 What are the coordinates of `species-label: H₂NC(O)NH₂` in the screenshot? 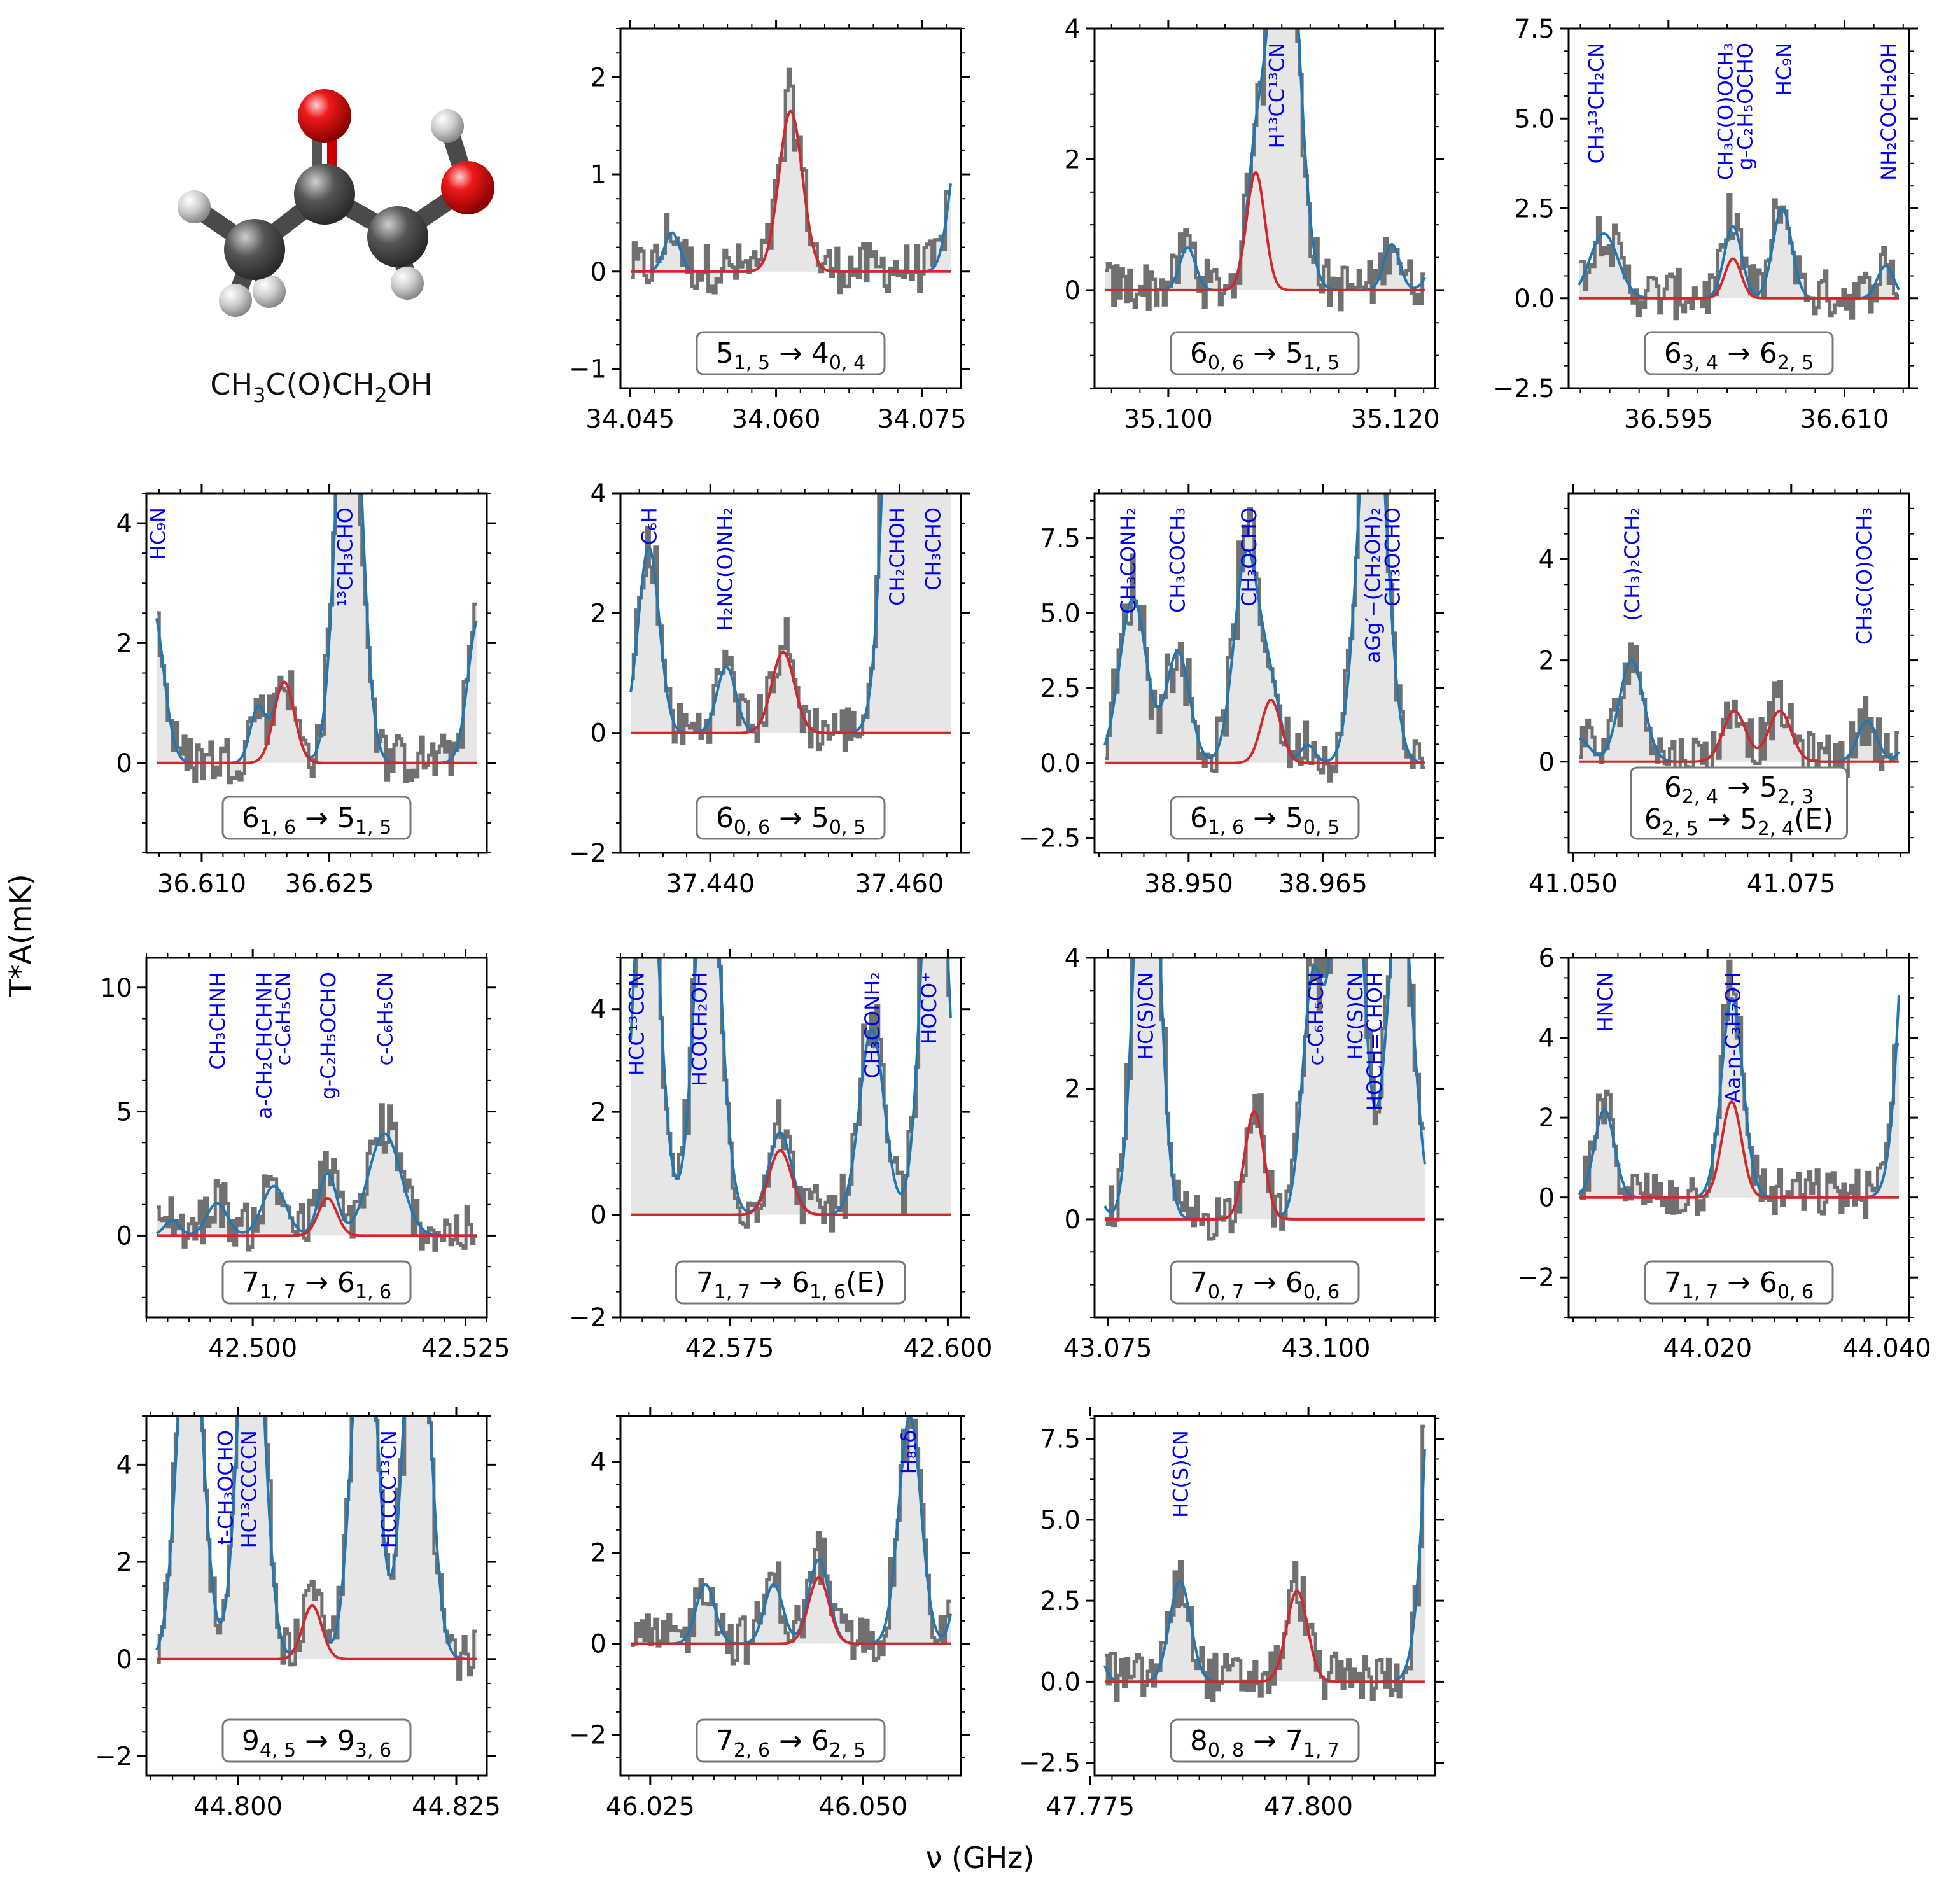 It's located at (725, 569).